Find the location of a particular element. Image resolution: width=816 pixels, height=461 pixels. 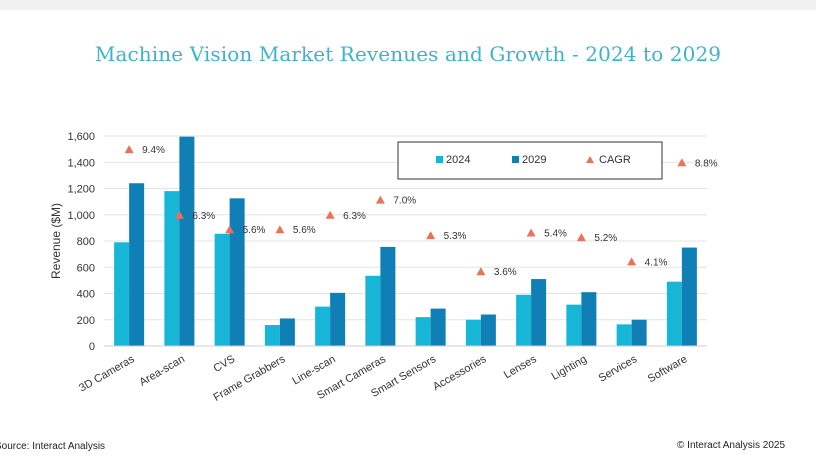

top-band is located at coordinates (408, 5).